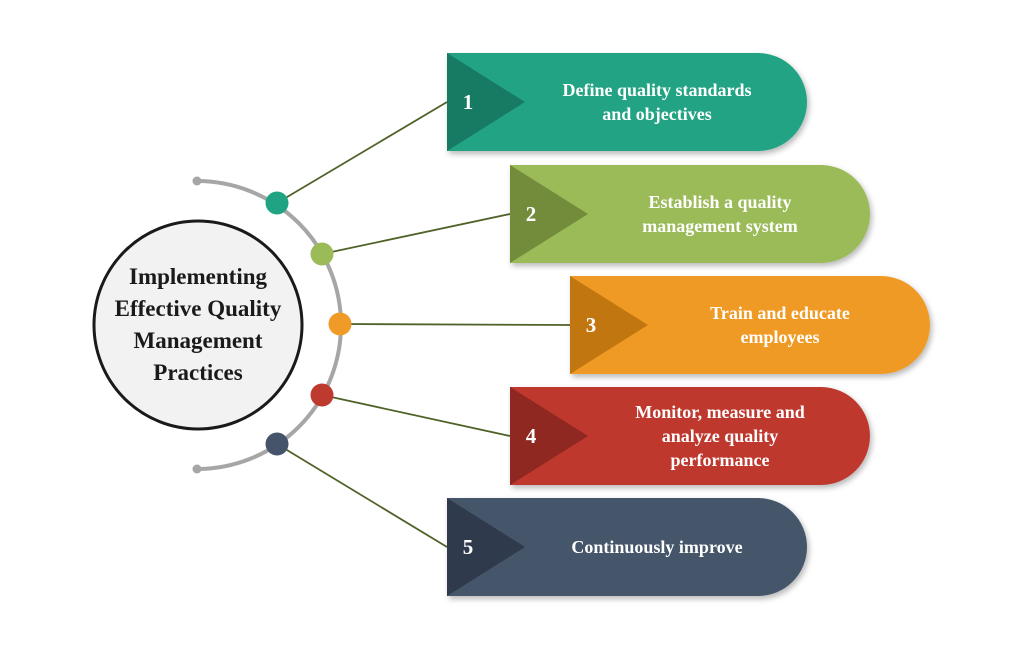  What do you see at coordinates (531, 436) in the screenshot?
I see `step-number-4: 4` at bounding box center [531, 436].